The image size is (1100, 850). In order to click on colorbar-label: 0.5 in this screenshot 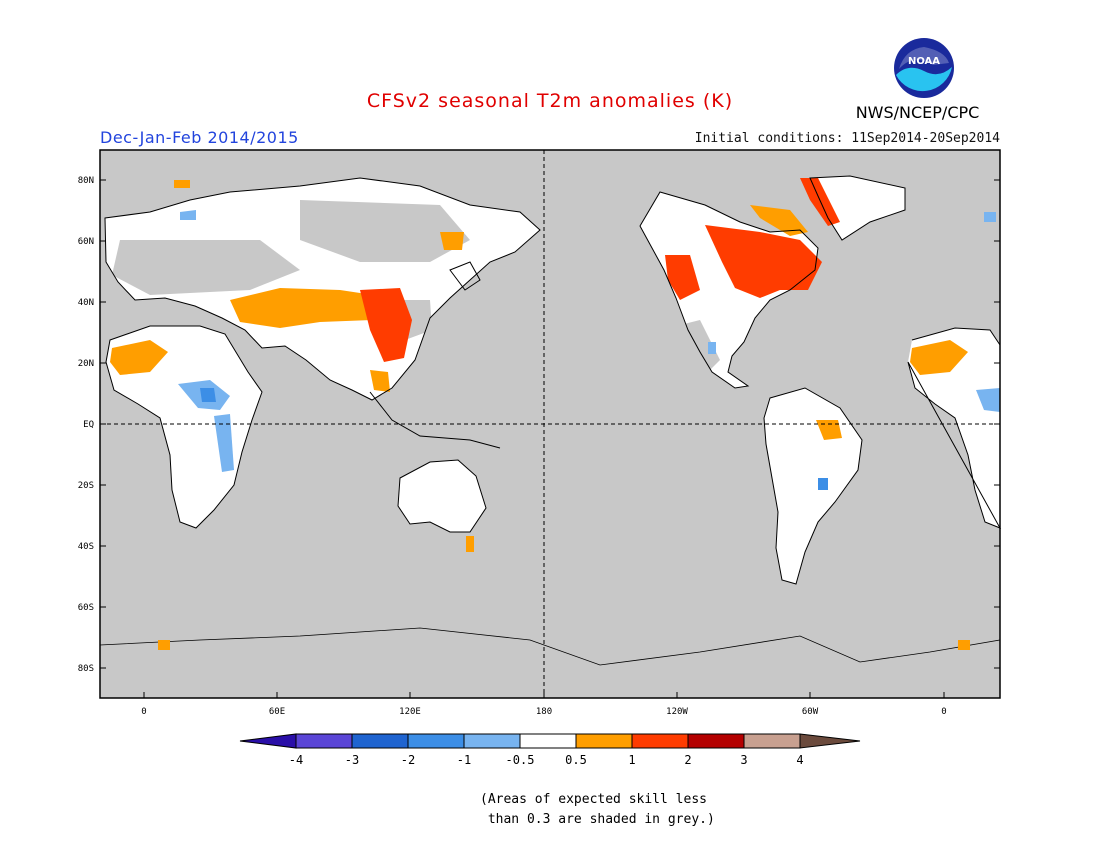, I will do `click(576, 760)`.